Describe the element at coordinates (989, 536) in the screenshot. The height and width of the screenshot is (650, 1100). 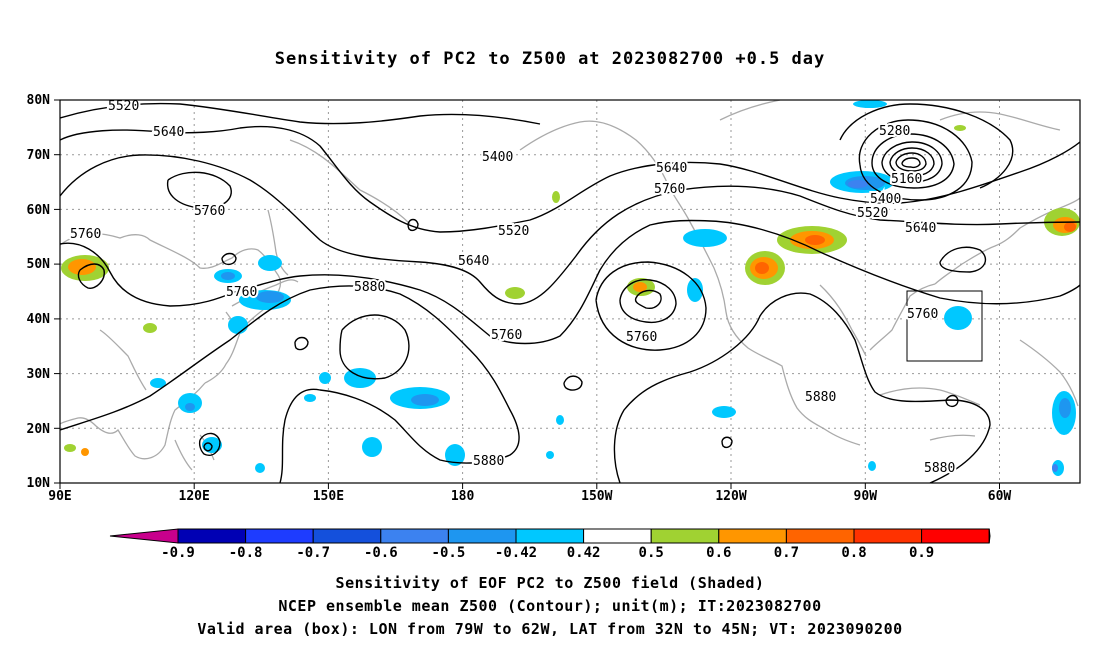
I see `colorbar-right-arrow` at that location.